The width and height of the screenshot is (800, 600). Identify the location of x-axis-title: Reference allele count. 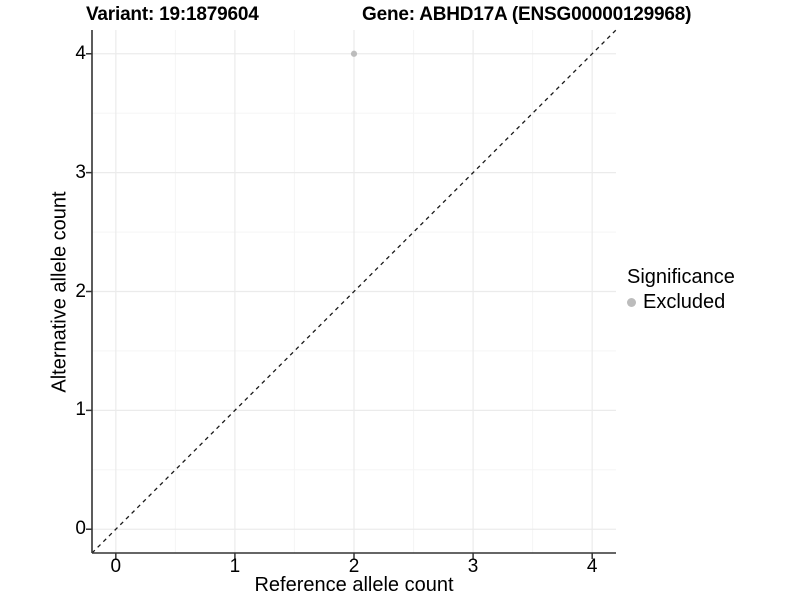
(354, 585).